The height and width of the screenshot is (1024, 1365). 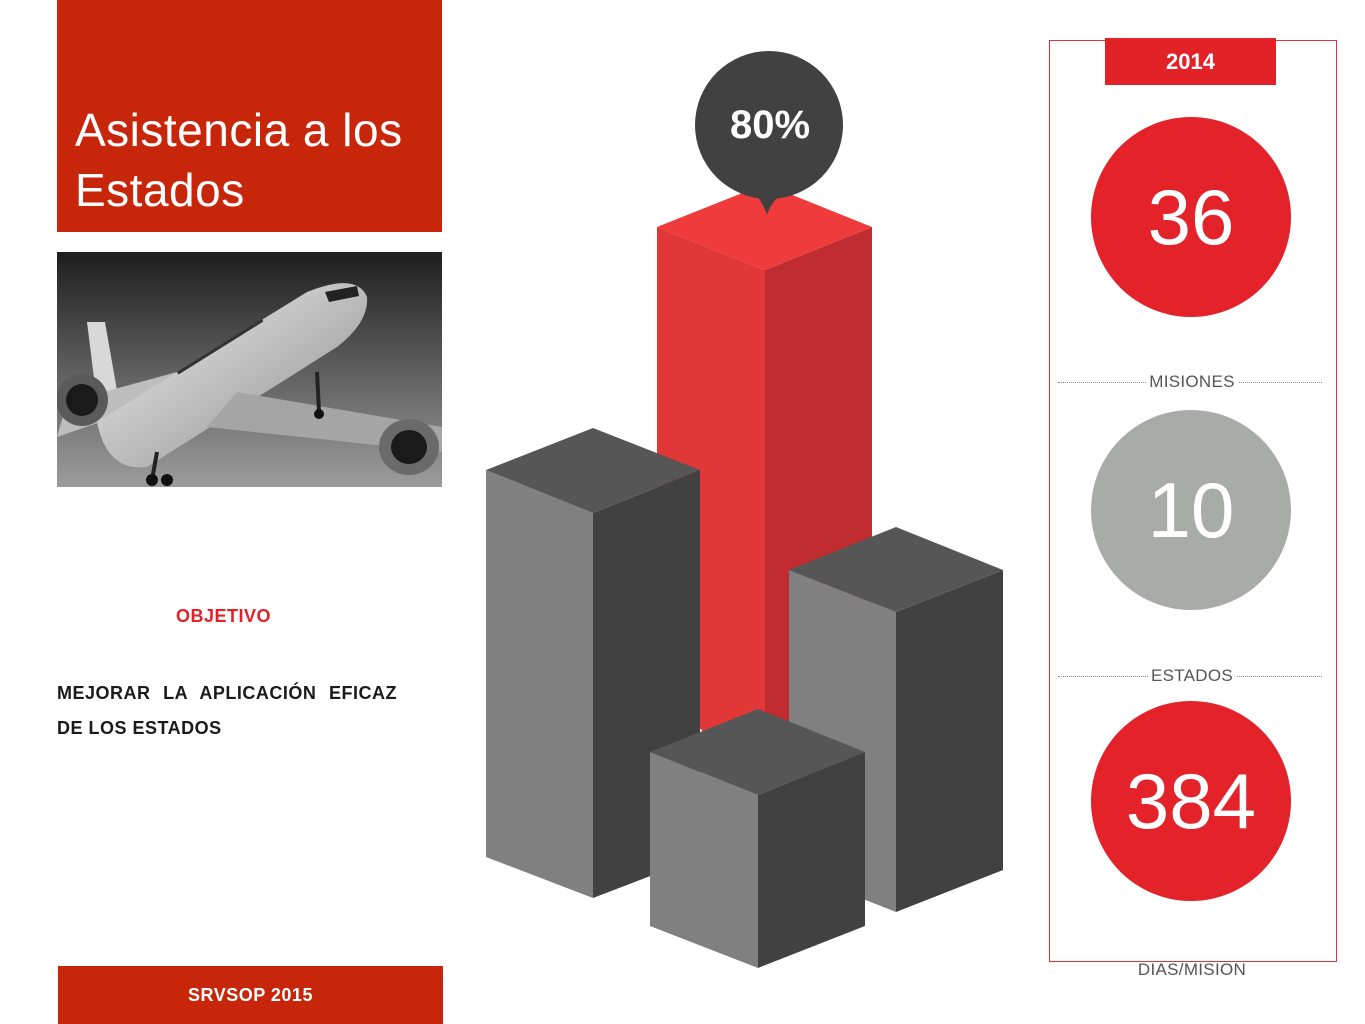 I want to click on missions-label-text: MISIONES, so click(x=1192, y=381).